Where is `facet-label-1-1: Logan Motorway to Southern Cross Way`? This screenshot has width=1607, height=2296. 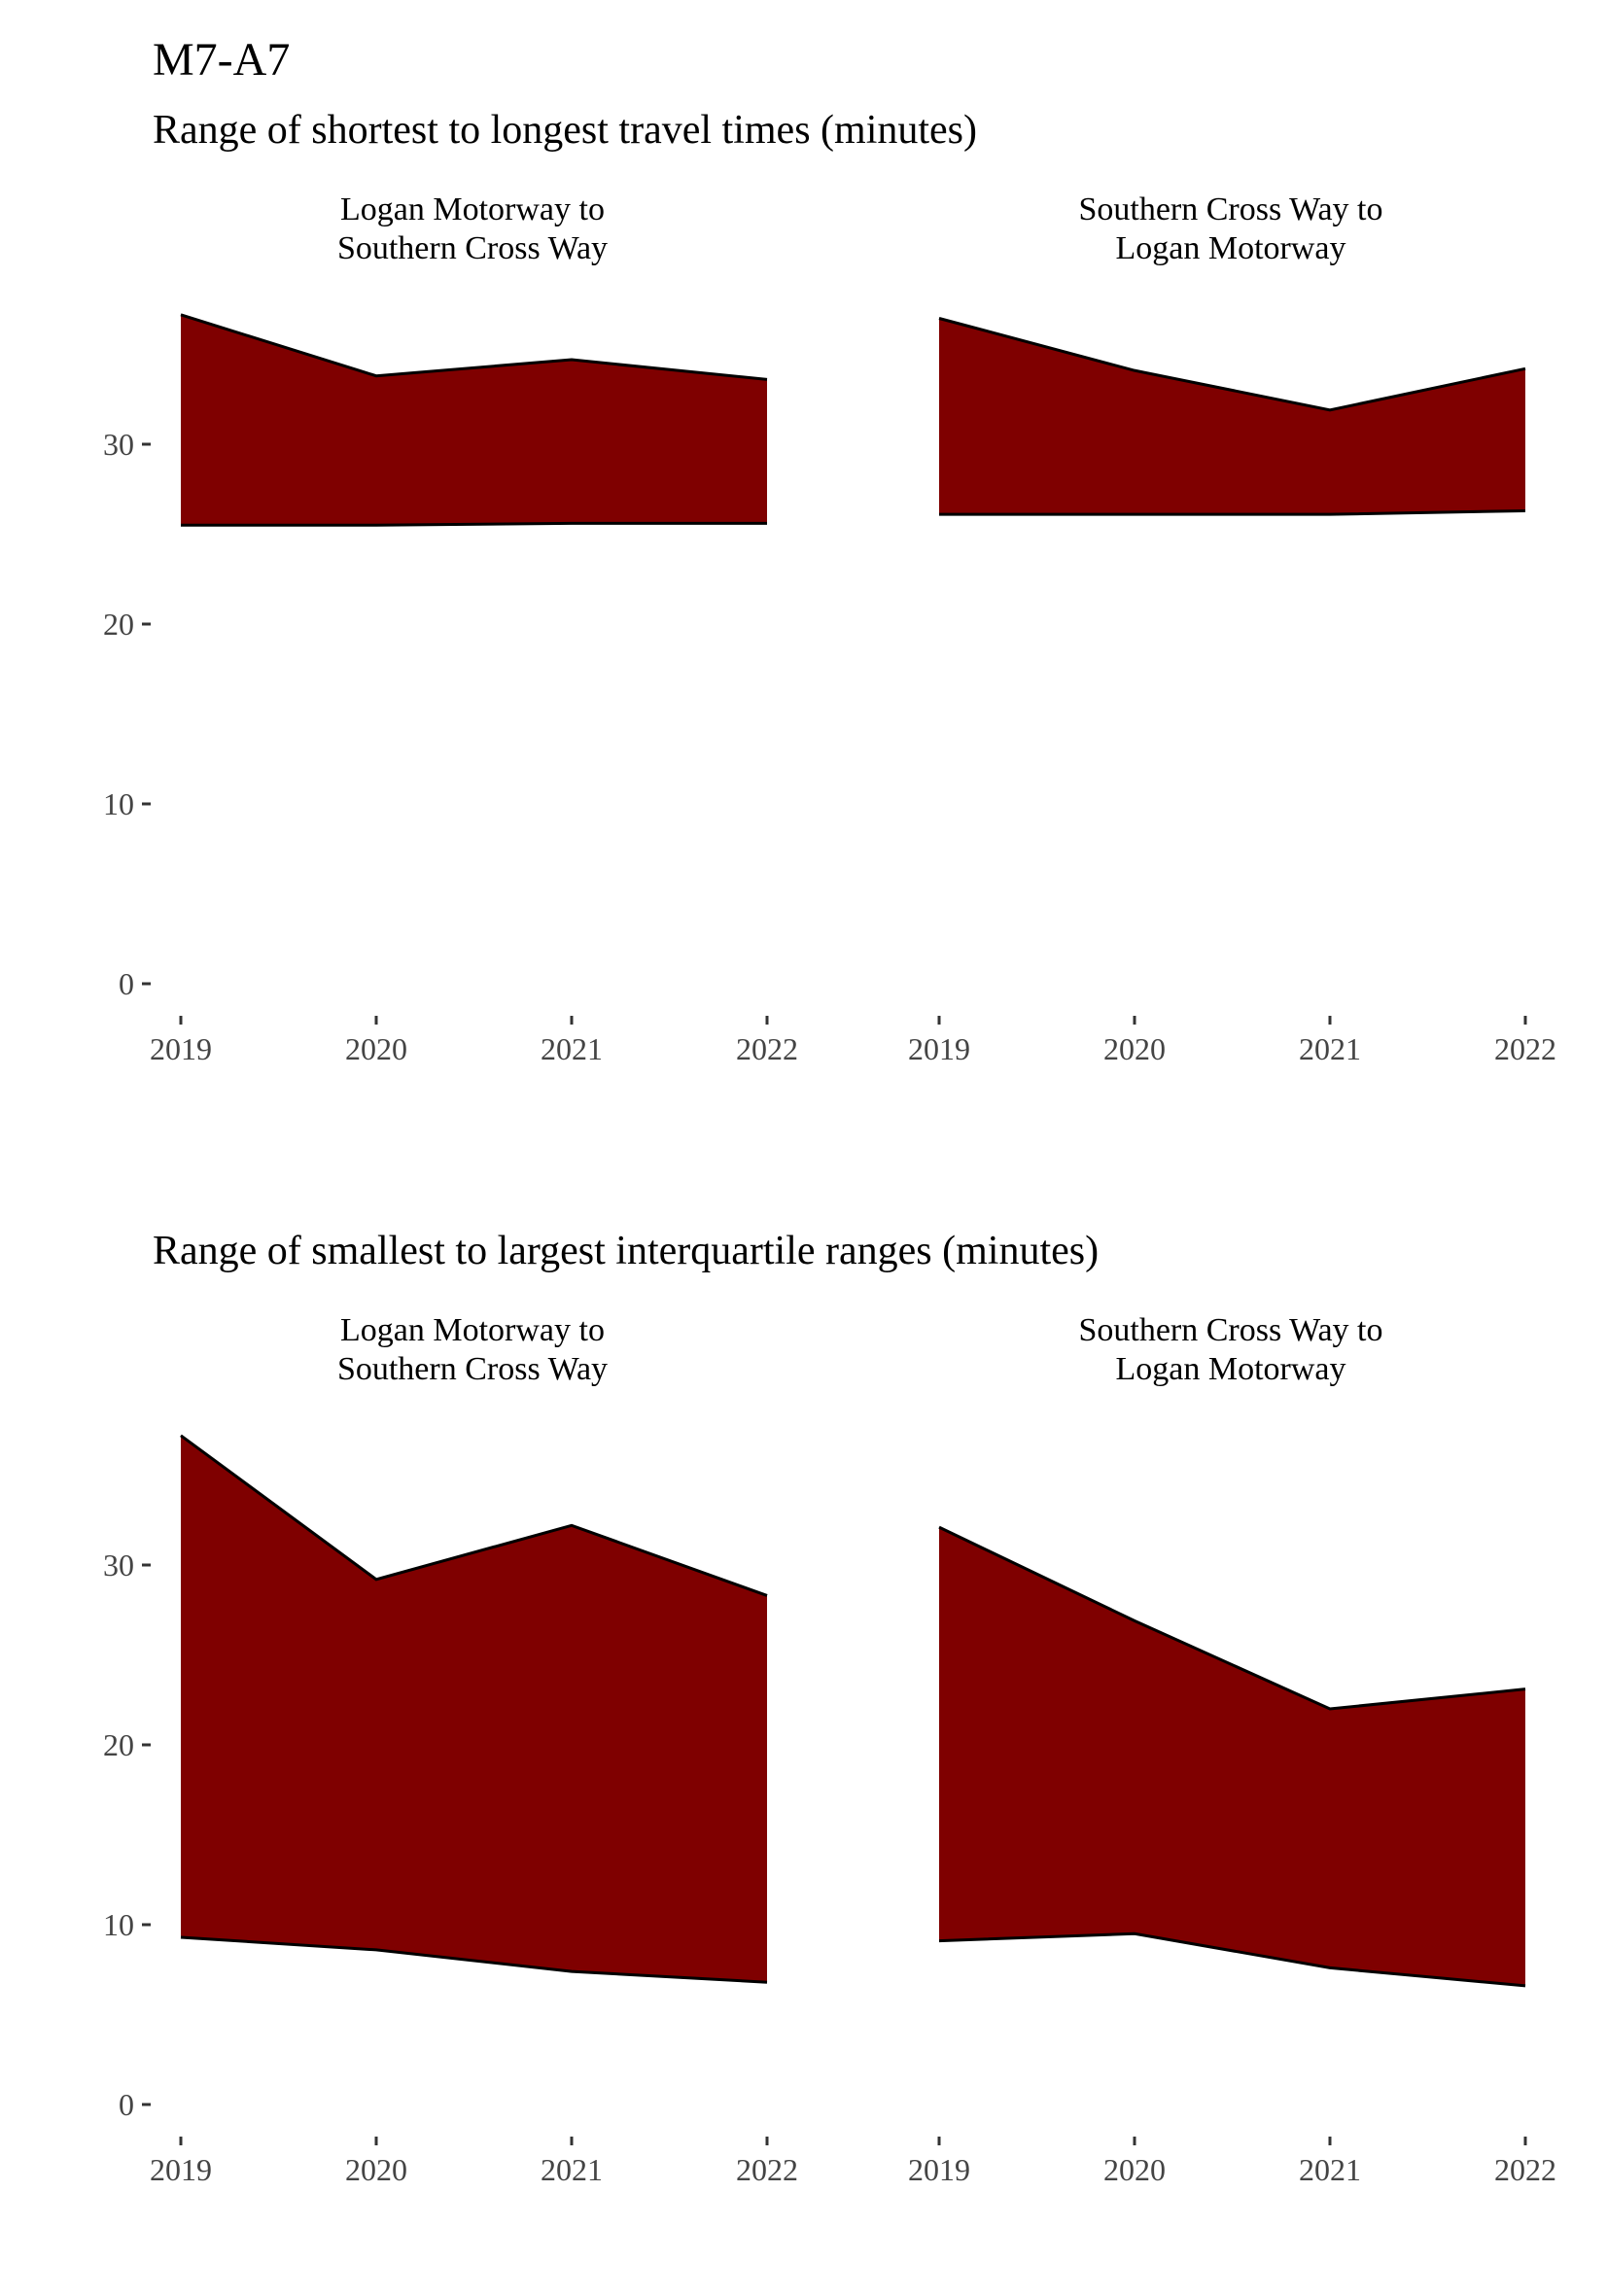
facet-label-1-1: Logan Motorway to Southern Cross Way is located at coordinates (472, 228).